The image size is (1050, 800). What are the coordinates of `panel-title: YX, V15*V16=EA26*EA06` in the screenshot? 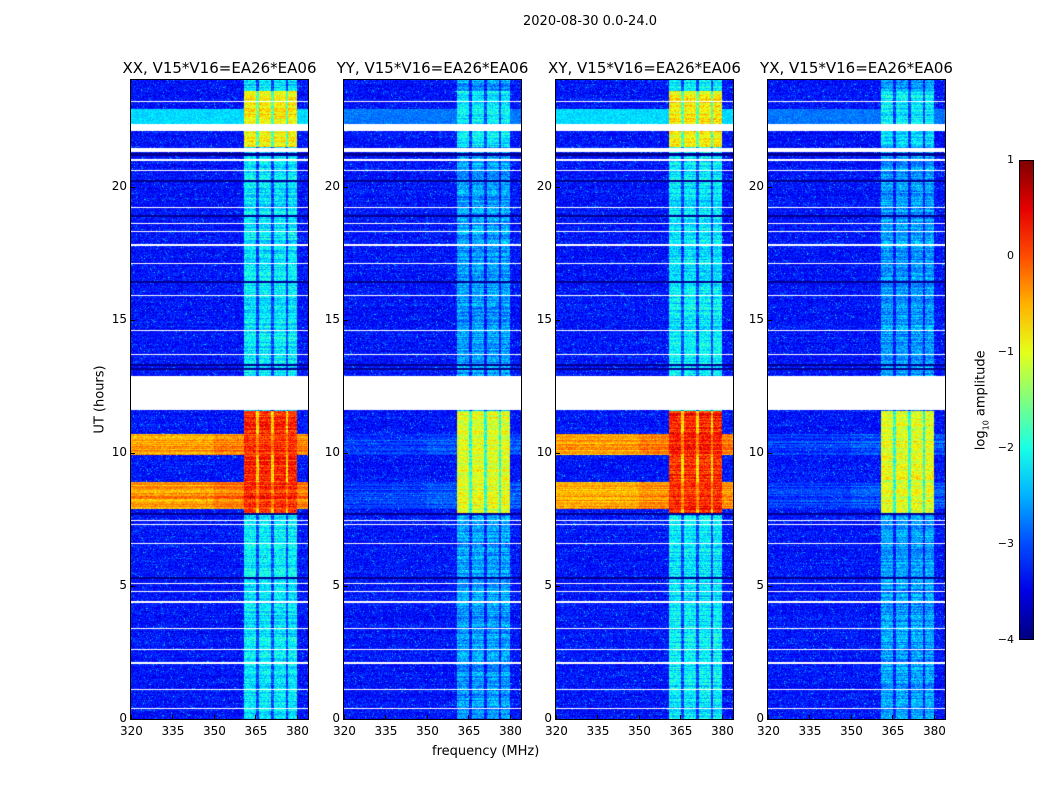 It's located at (856, 68).